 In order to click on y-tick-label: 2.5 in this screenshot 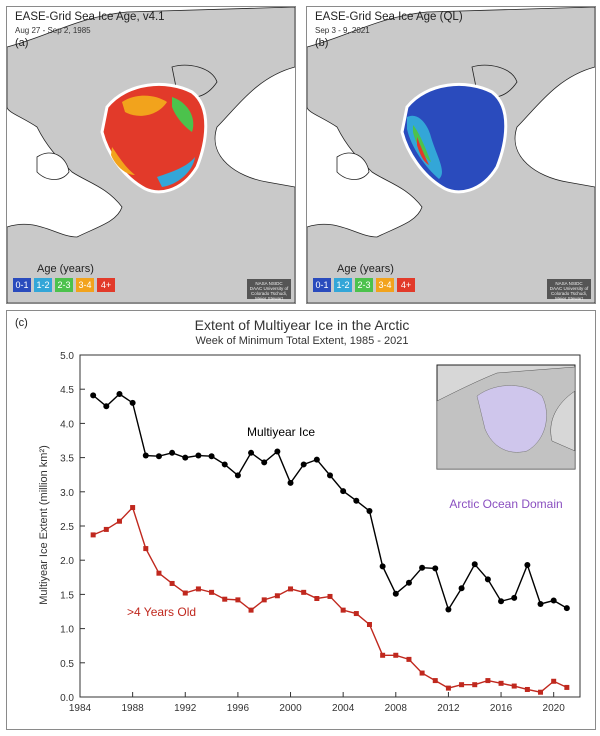, I will do `click(67, 527)`.